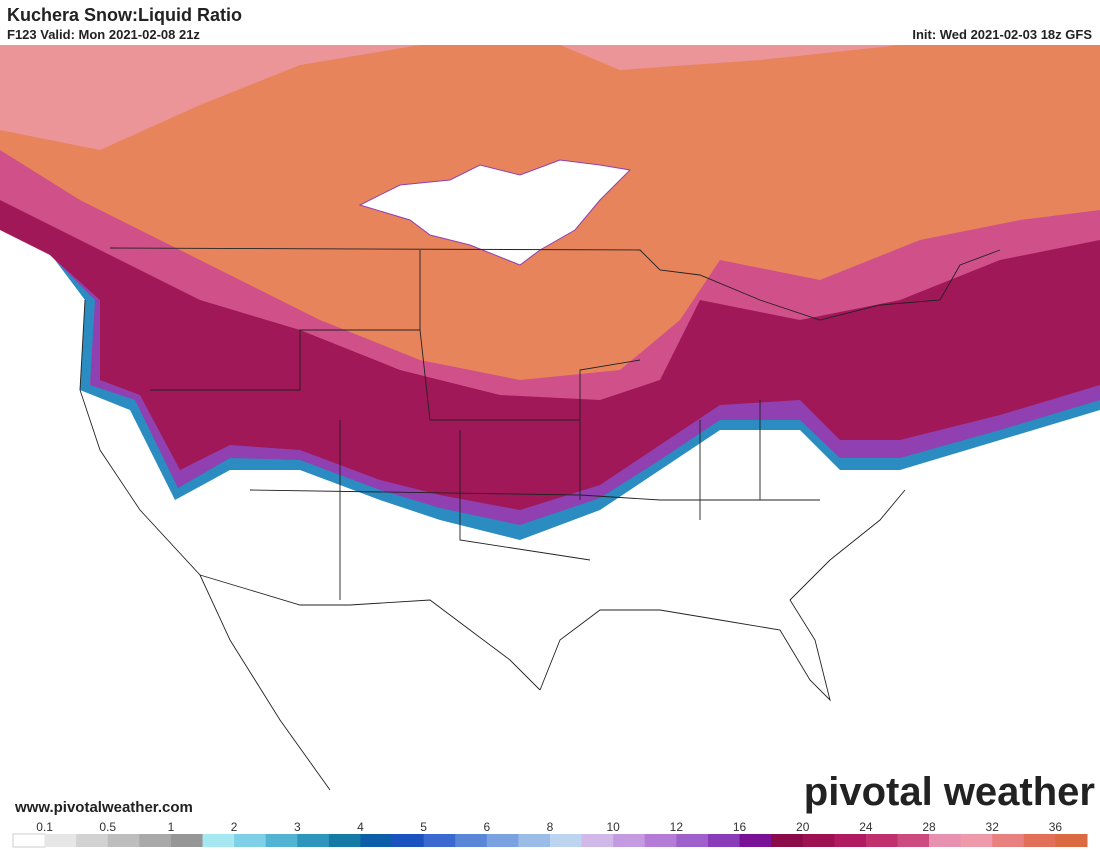  Describe the element at coordinates (107, 827) in the screenshot. I see `colorbar-label: 0.5` at that location.